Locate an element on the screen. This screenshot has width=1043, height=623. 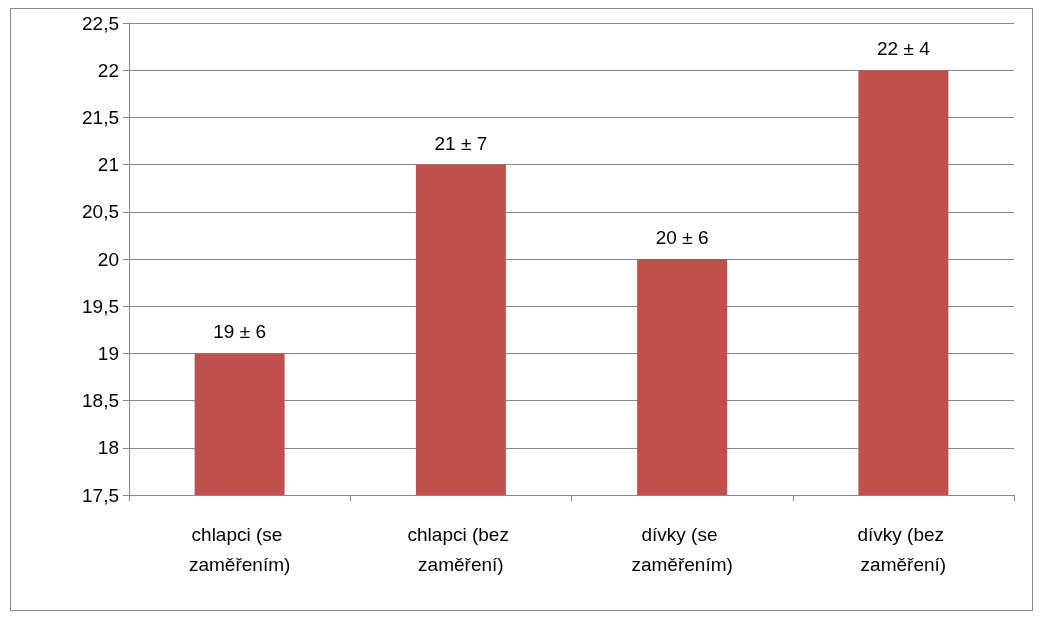
y-tick-label: 18,5 is located at coordinates (100, 401).